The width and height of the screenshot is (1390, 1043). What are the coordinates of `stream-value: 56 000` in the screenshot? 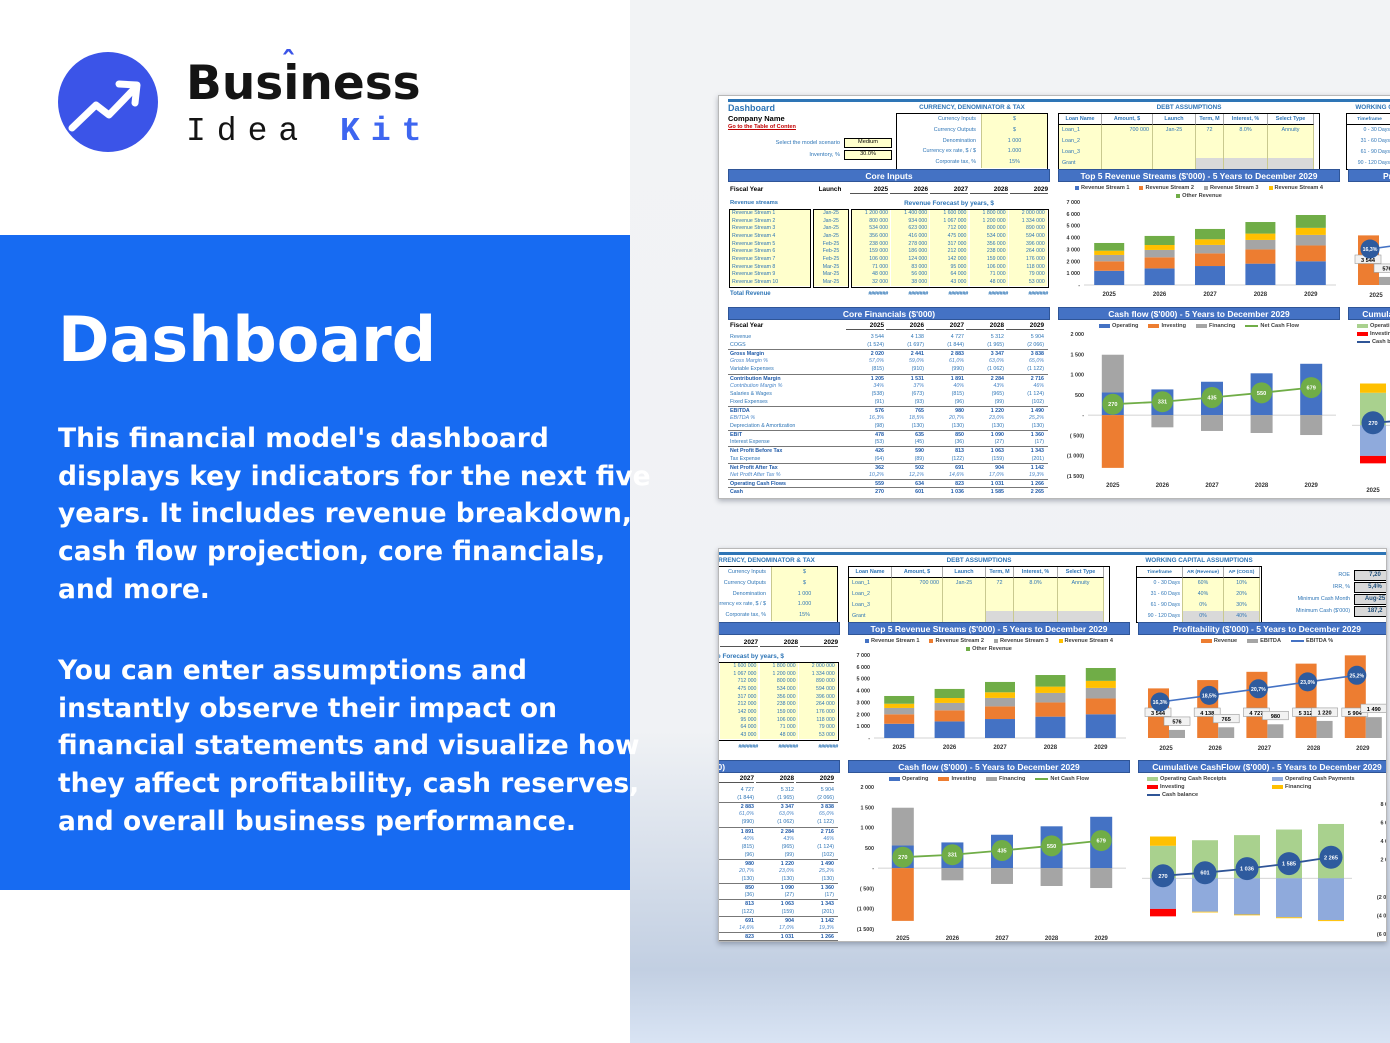 It's located at (719, 728).